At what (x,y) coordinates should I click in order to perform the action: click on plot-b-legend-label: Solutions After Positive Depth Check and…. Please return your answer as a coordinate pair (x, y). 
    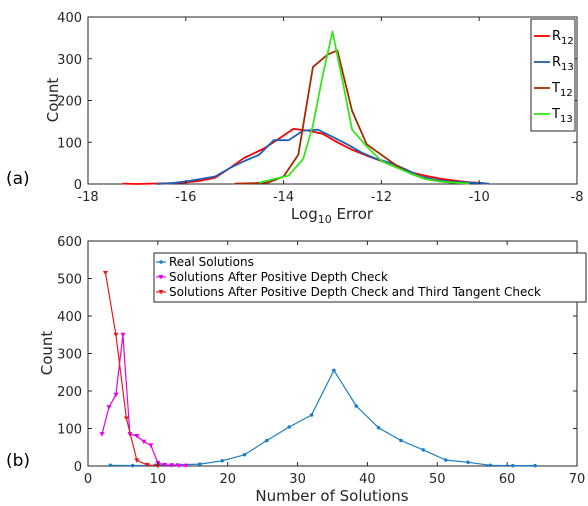
    Looking at the image, I should click on (355, 292).